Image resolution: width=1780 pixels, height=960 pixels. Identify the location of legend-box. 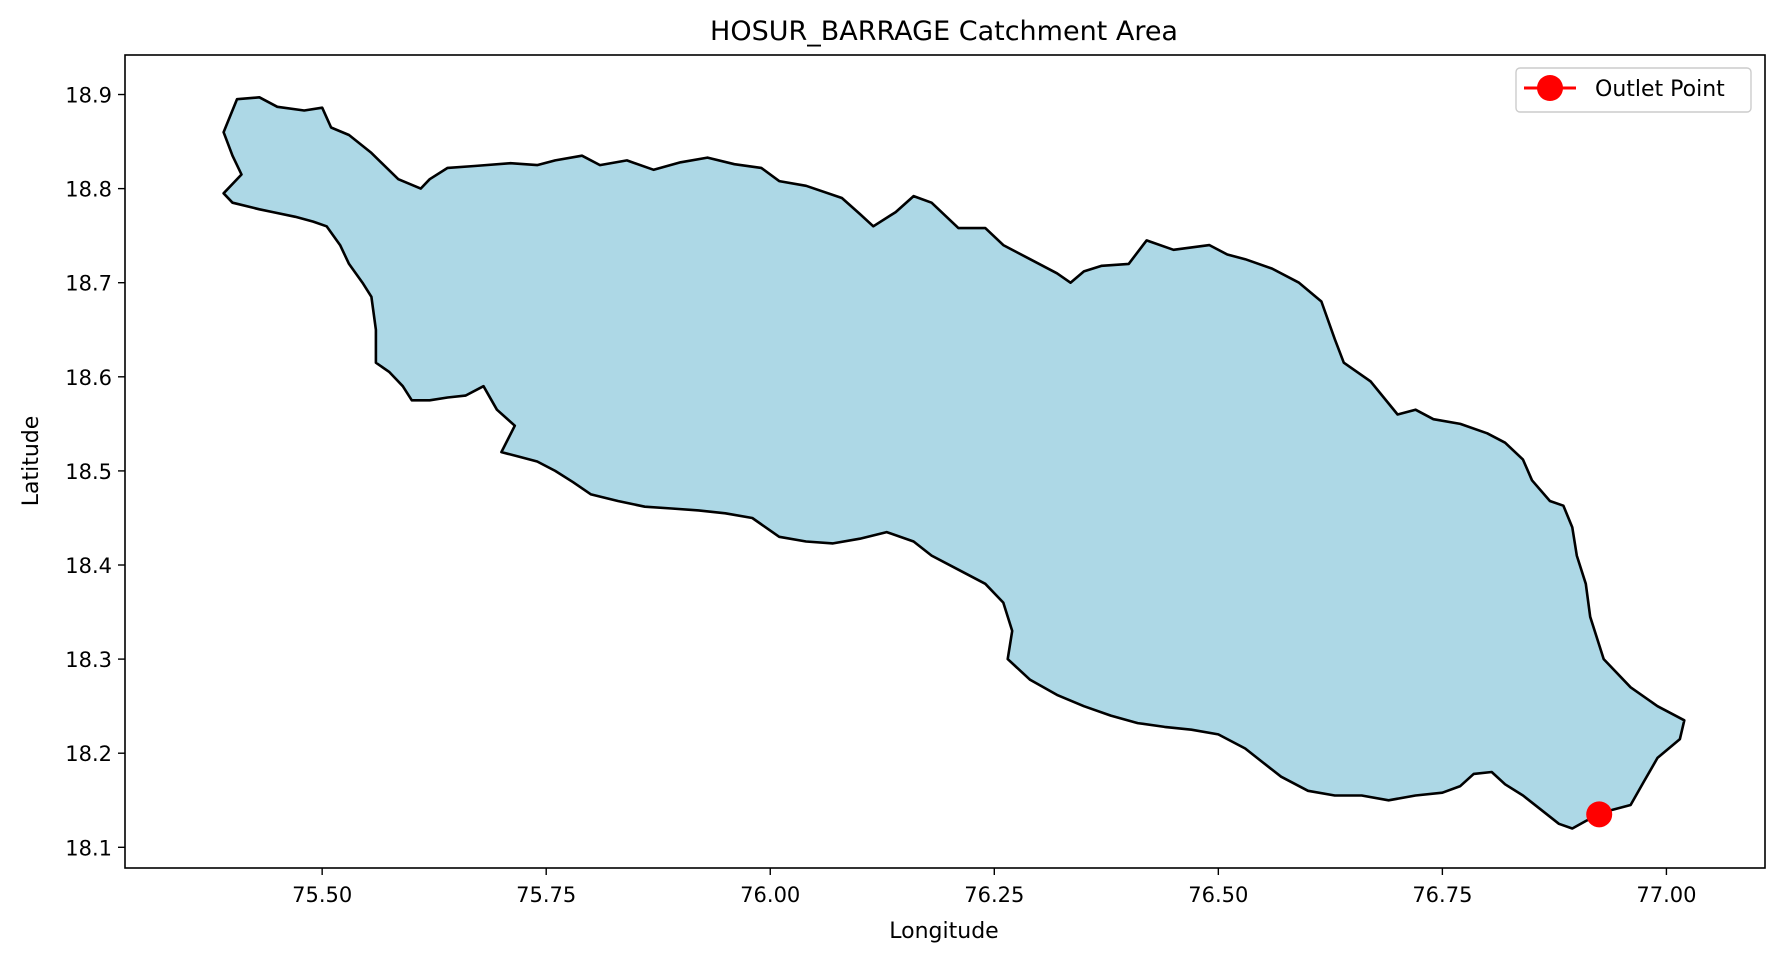
(1633, 90).